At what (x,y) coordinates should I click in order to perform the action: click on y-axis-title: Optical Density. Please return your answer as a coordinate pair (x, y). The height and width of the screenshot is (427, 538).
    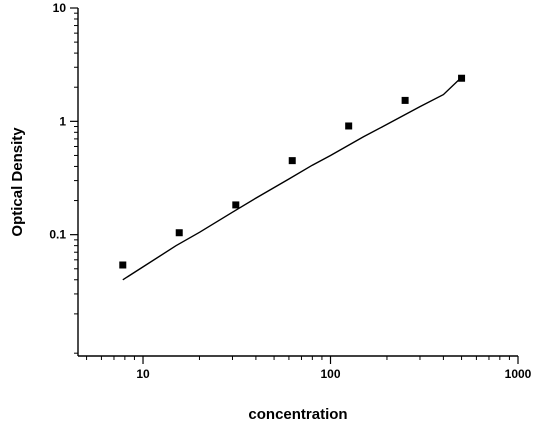
    Looking at the image, I should click on (17, 182).